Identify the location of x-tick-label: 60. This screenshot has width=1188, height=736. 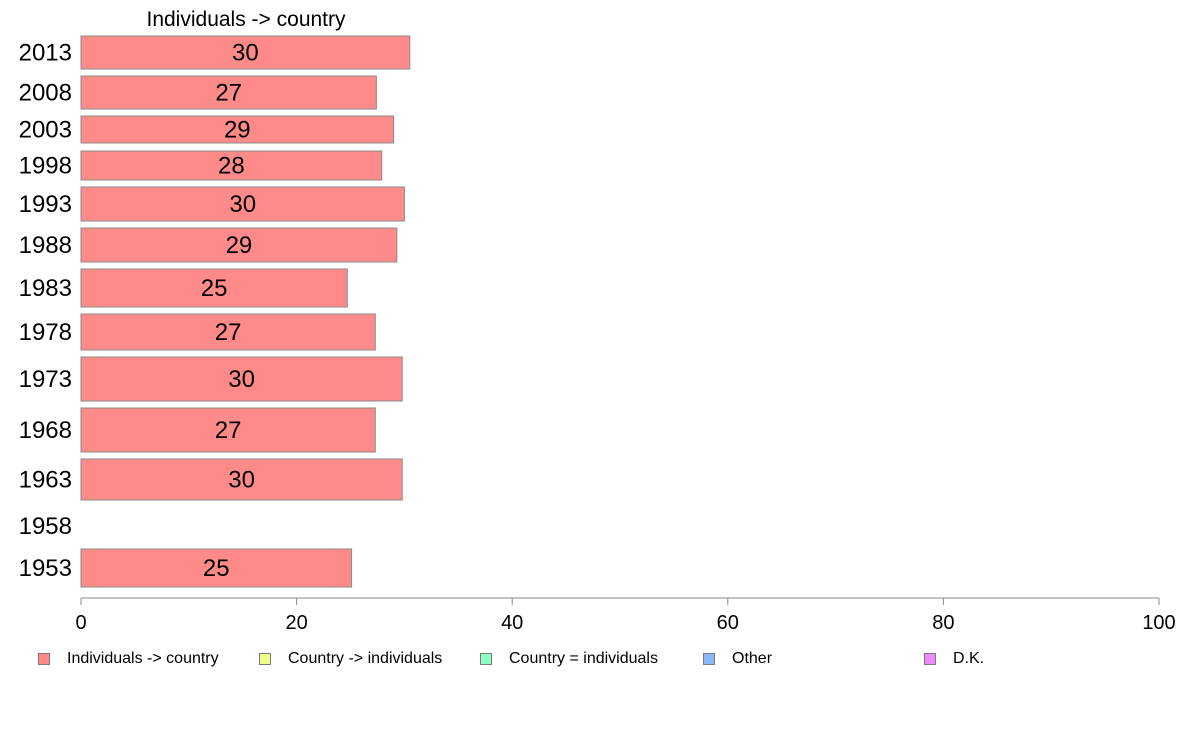
(728, 623).